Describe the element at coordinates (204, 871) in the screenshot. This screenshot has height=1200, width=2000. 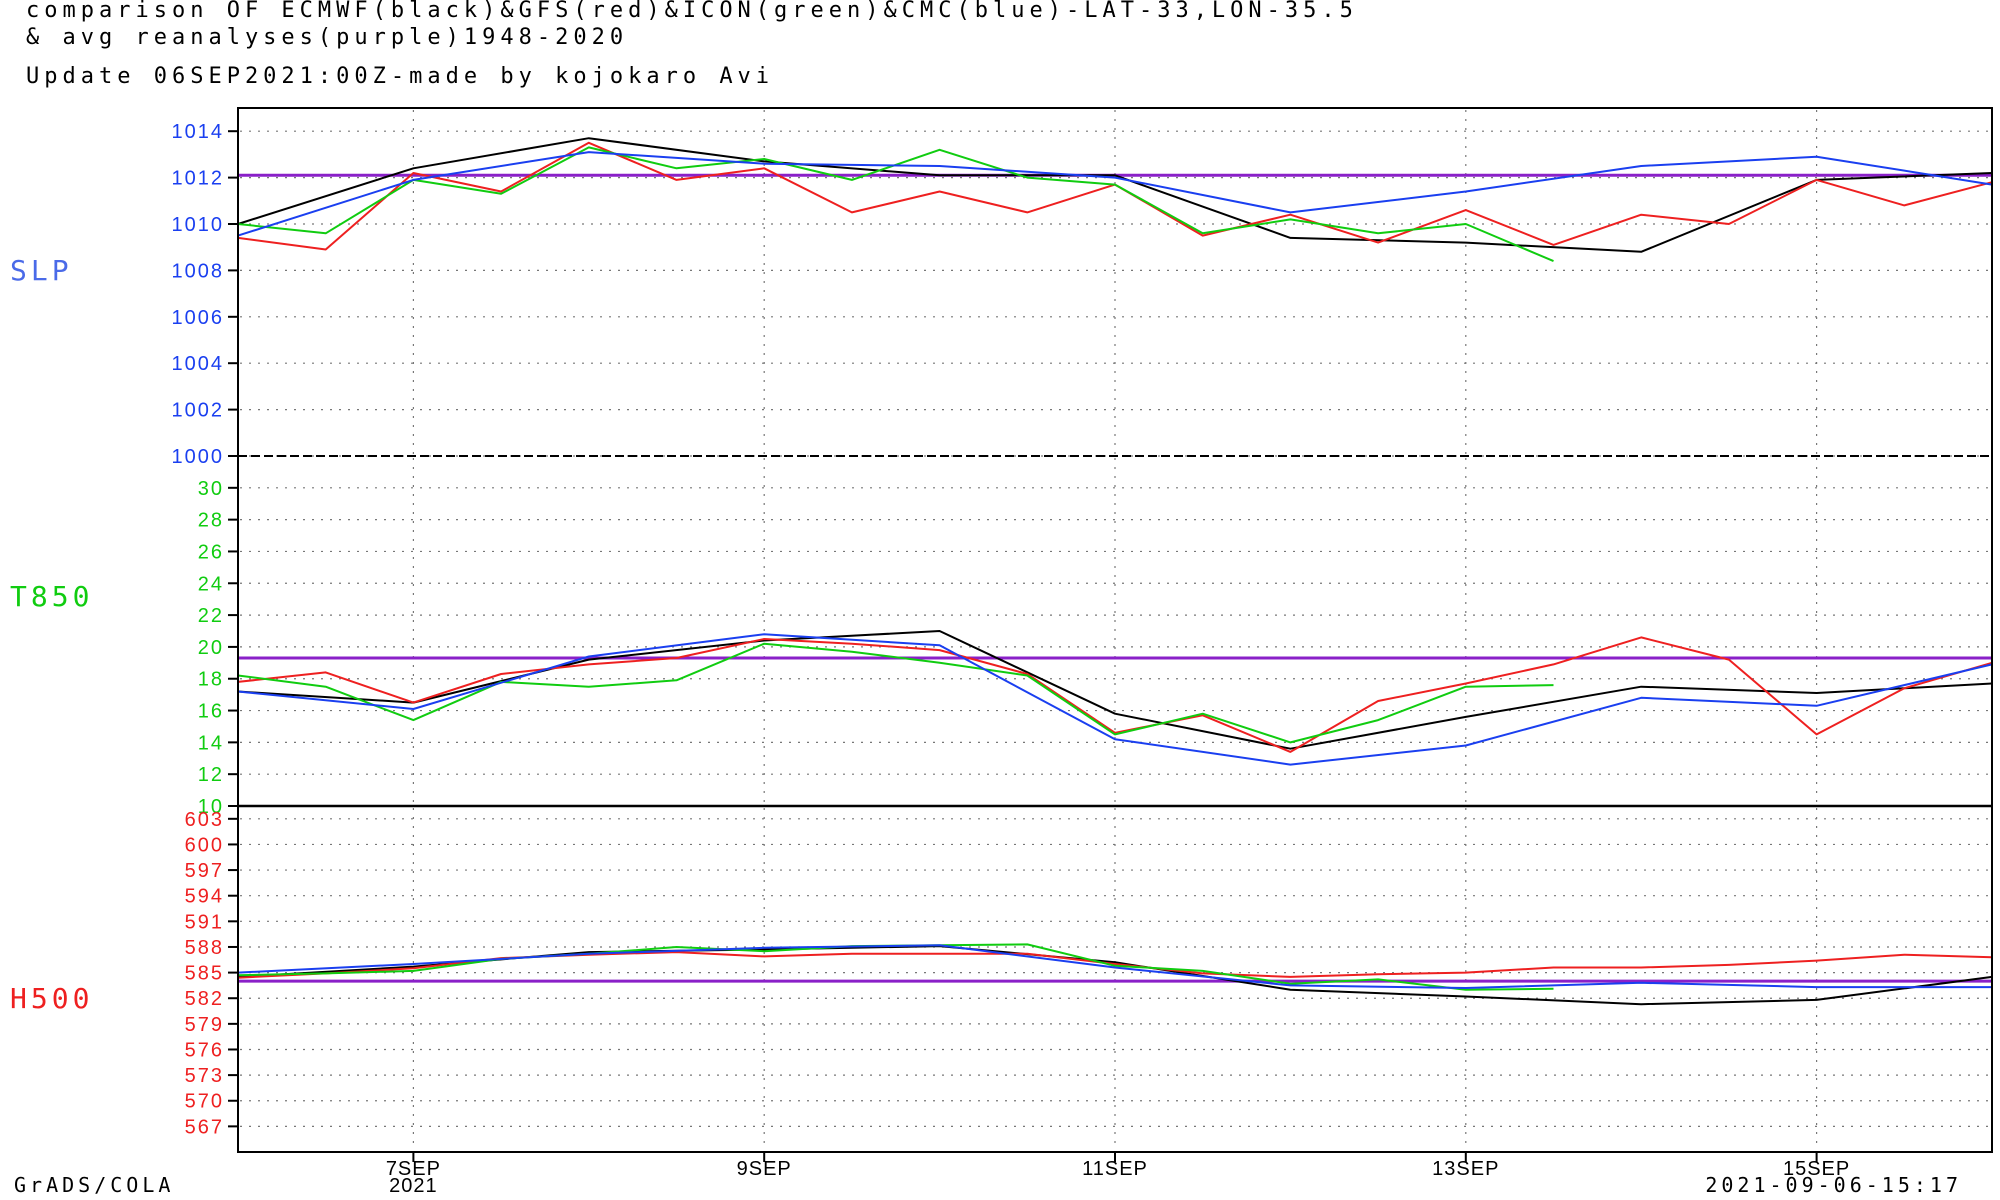
I see `y-tick-label: 597` at that location.